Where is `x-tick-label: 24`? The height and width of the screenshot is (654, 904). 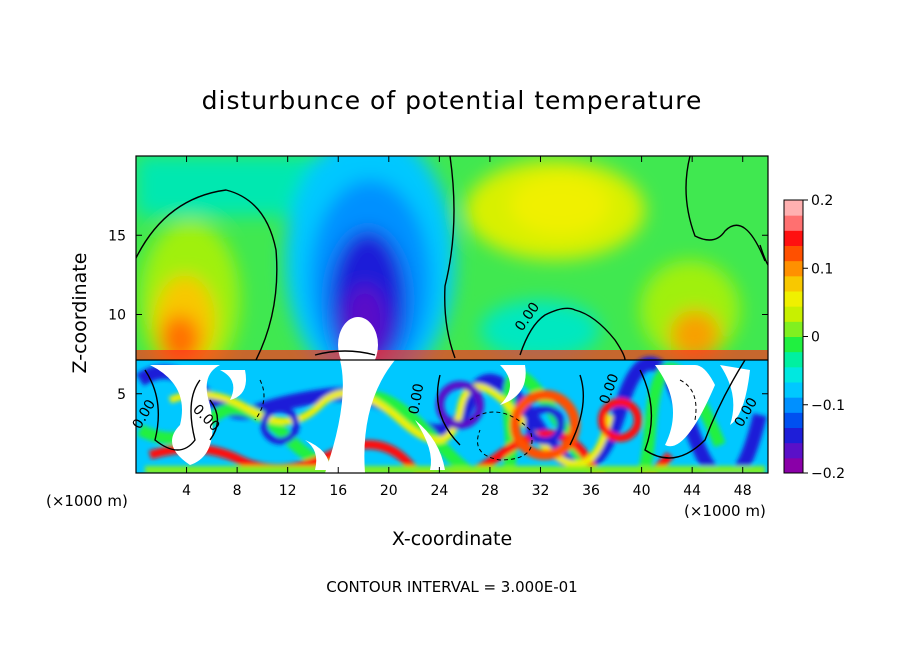 x-tick-label: 24 is located at coordinates (439, 491).